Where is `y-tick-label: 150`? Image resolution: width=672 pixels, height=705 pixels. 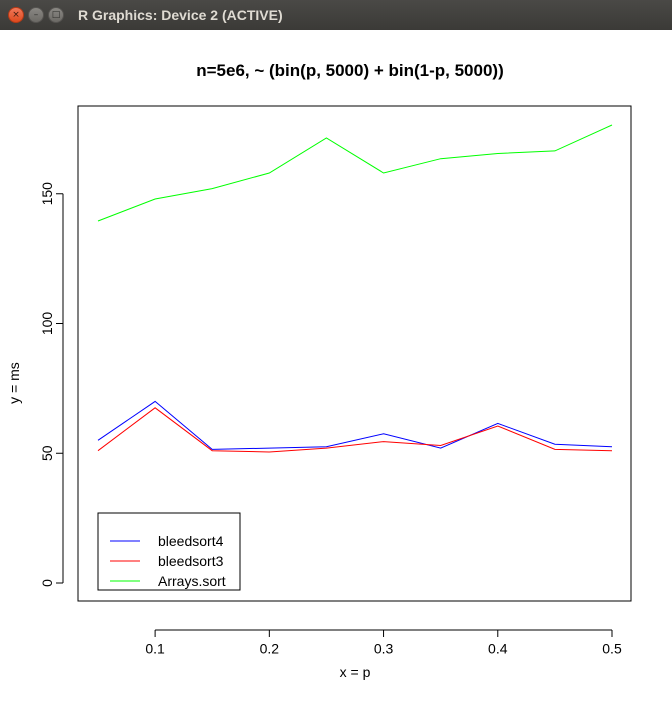
y-tick-label: 150 is located at coordinates (47, 194).